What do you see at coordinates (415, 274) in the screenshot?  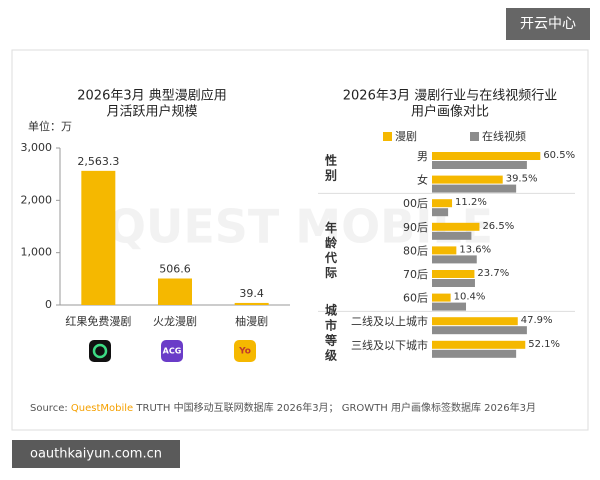 I see `category-label: 70后` at bounding box center [415, 274].